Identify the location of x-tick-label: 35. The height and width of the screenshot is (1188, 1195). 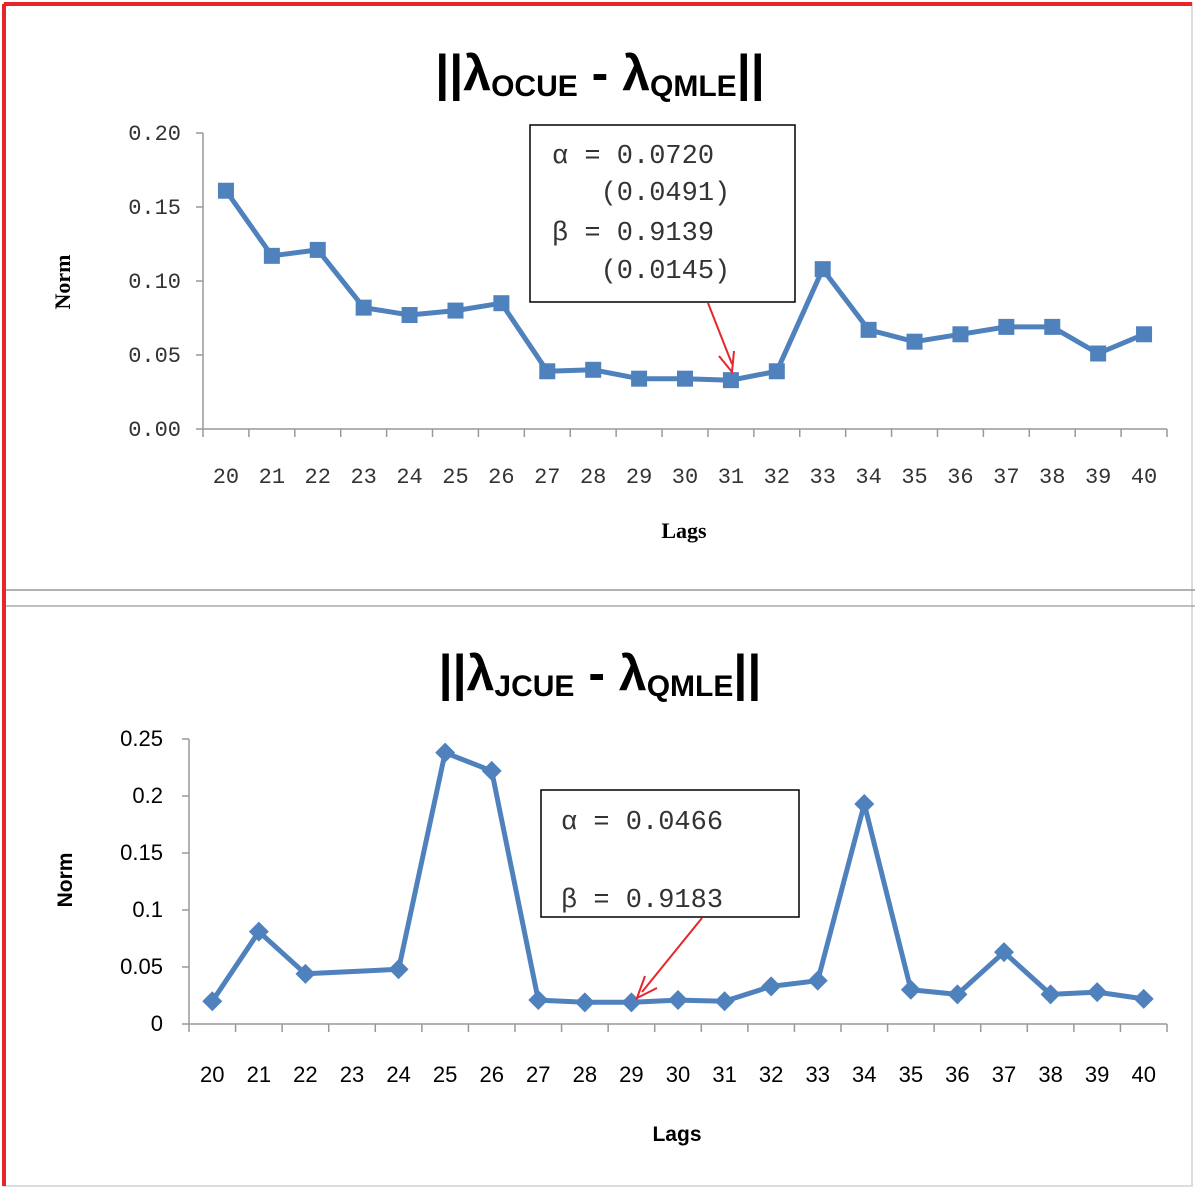
(911, 1074).